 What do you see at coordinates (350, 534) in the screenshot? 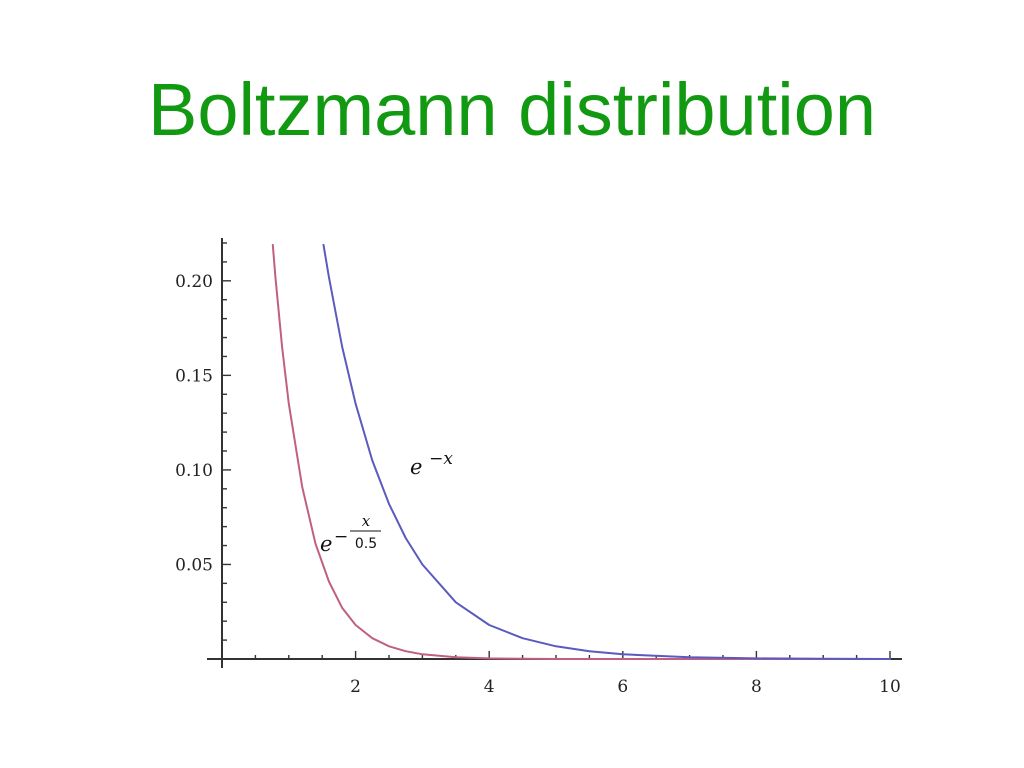
I see `annotation-exp-neg-x-over-half: e − x 0.5` at bounding box center [350, 534].